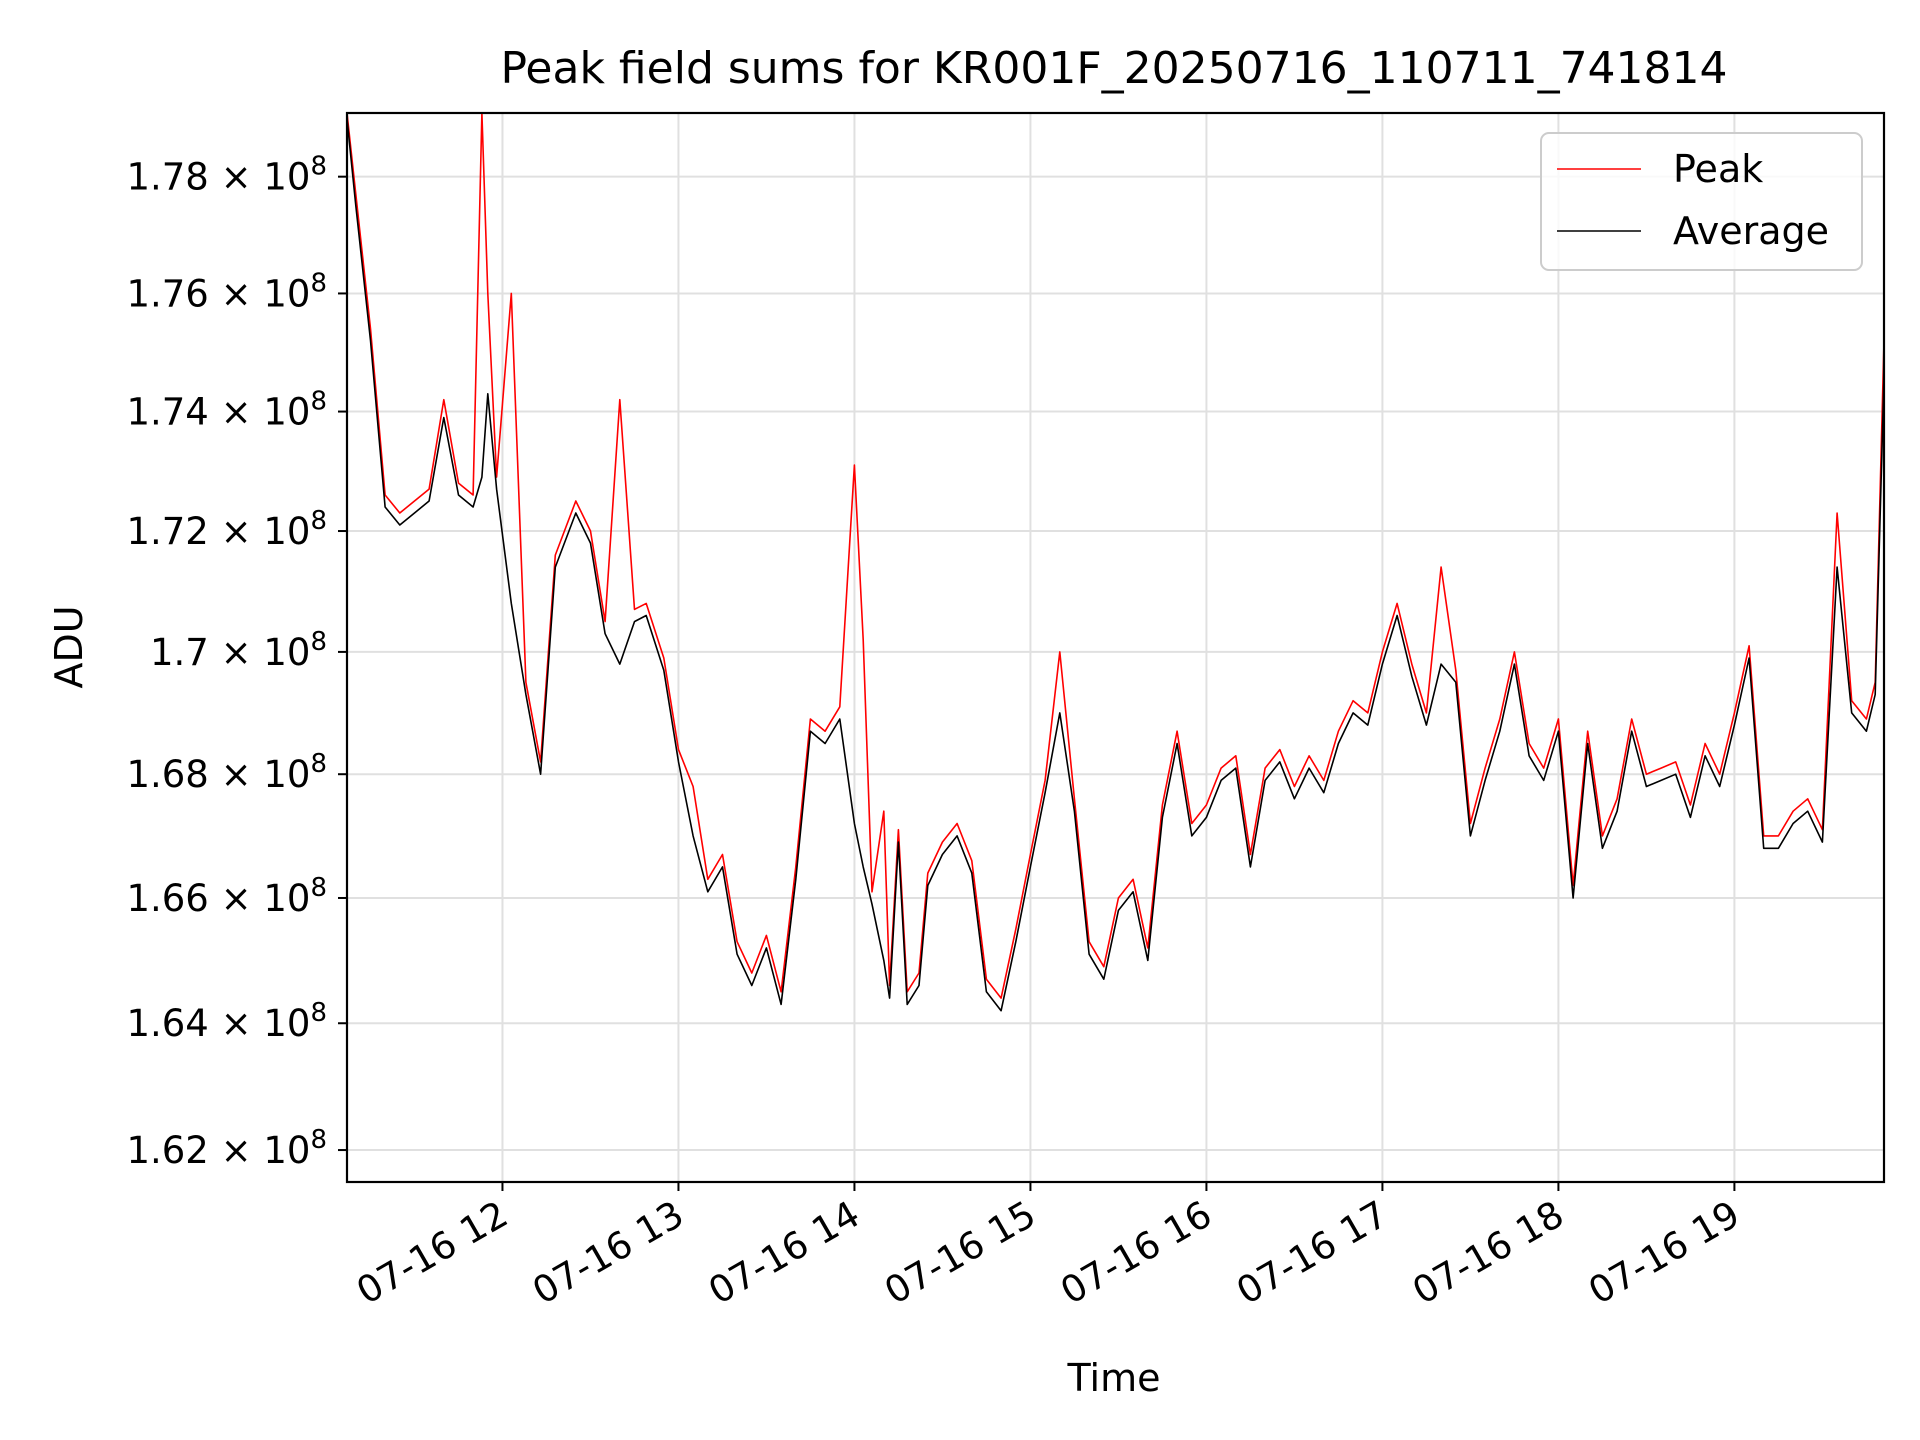 Image resolution: width=1920 pixels, height=1440 pixels. I want to click on y-tick-label: 1.64 × 108, so click(226, 1021).